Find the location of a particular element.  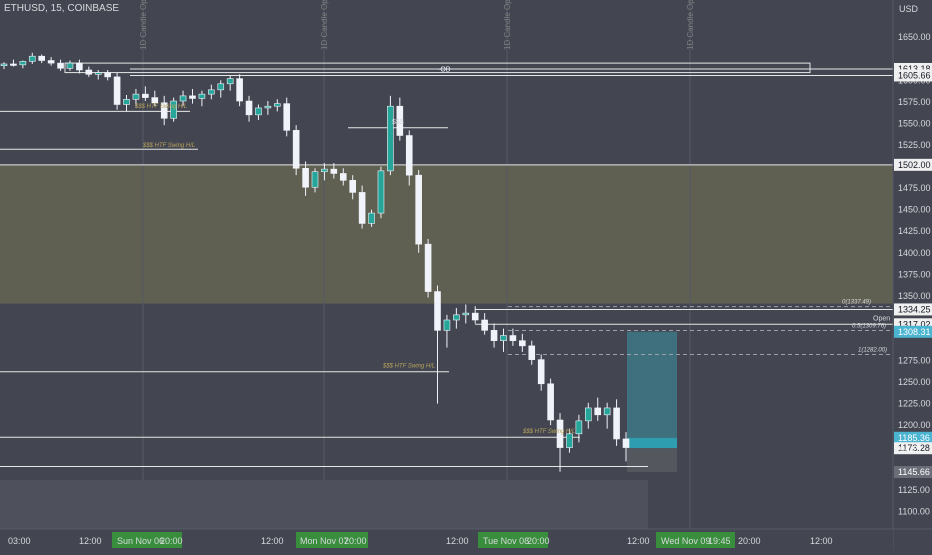

chart-annotation: 0(1337.49) is located at coordinates (856, 303).